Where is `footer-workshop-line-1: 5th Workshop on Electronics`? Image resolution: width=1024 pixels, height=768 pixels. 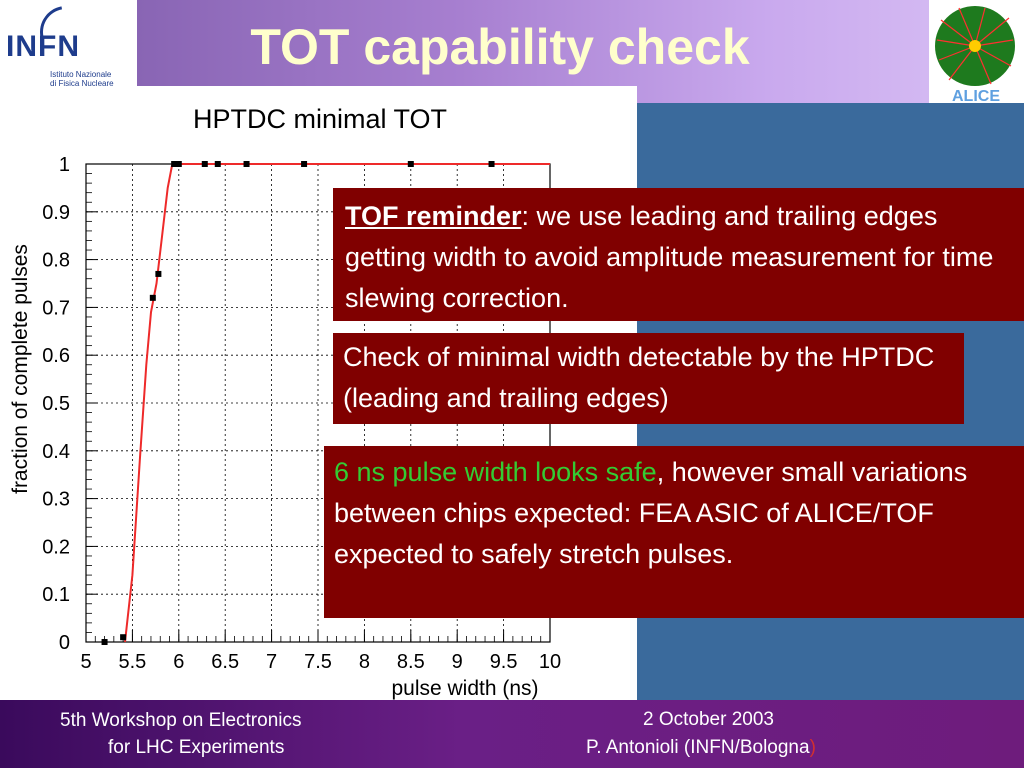
footer-workshop-line-1: 5th Workshop on Electronics is located at coordinates (181, 720).